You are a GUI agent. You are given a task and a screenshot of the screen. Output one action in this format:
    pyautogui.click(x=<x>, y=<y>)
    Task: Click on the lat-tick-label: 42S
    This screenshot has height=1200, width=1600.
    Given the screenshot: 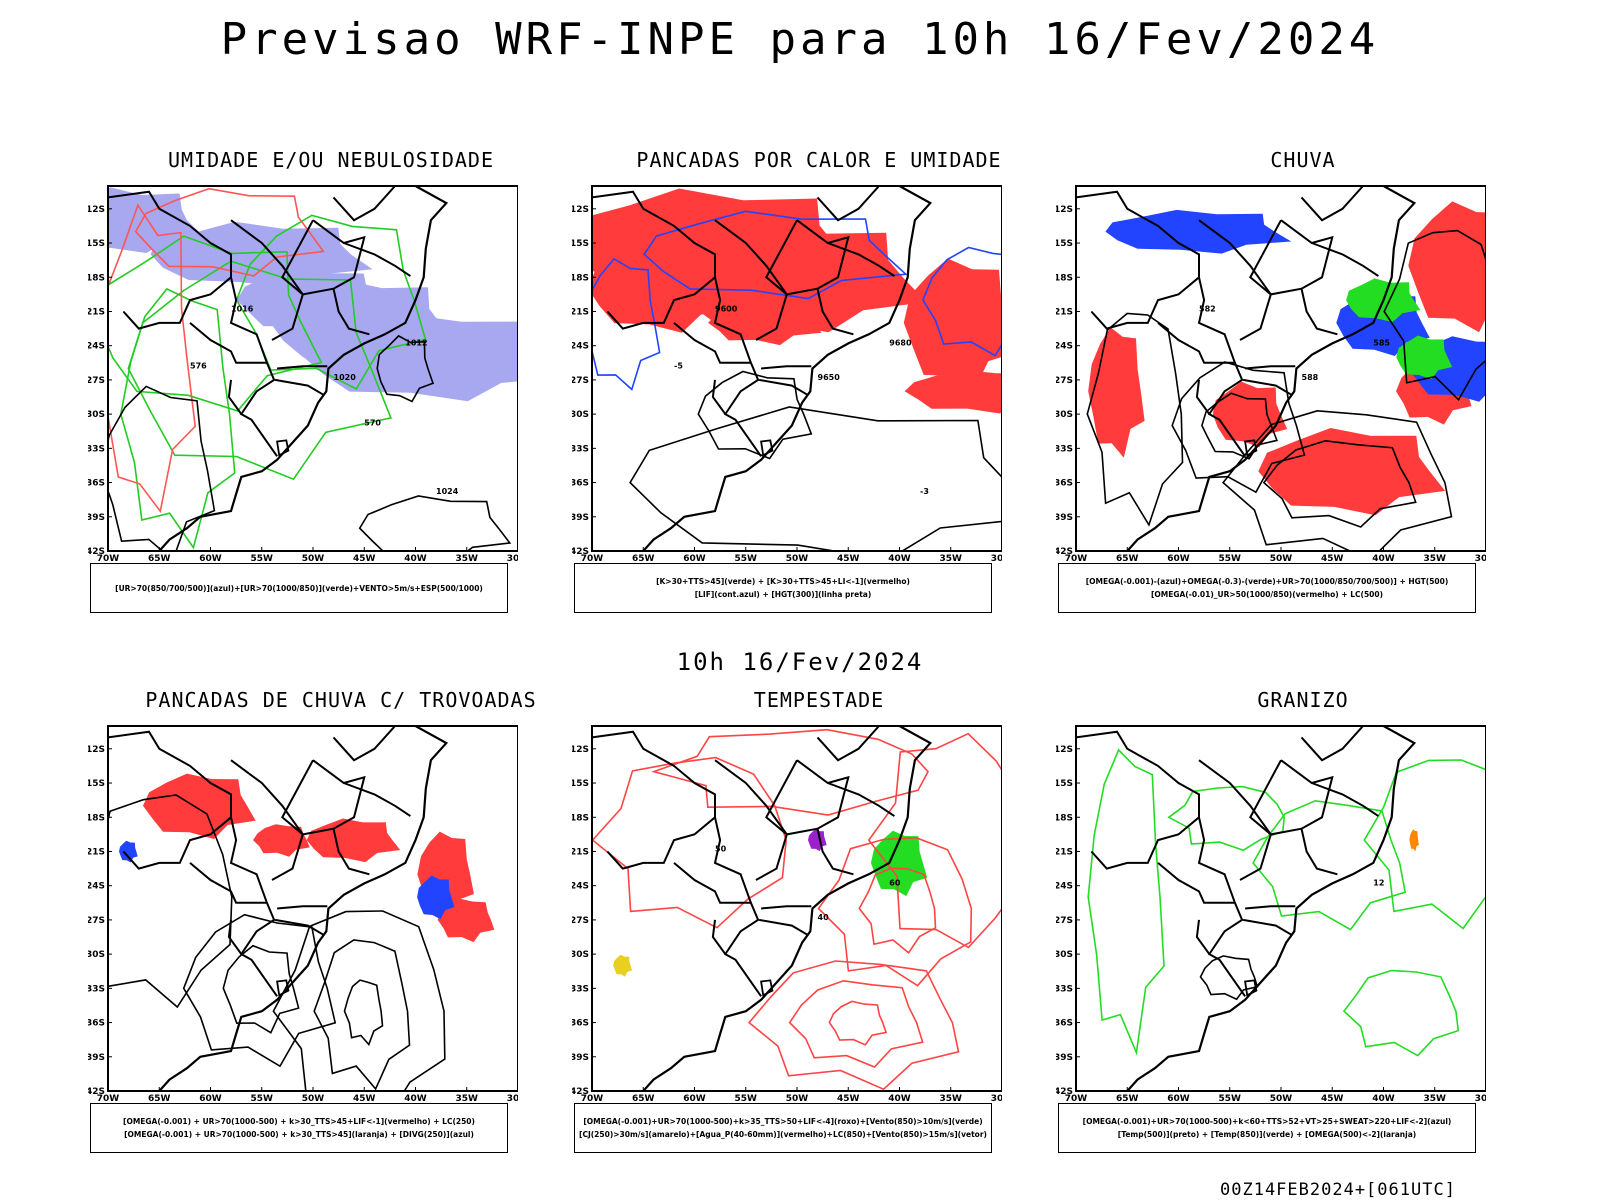 What is the action you would take?
    pyautogui.click(x=580, y=552)
    